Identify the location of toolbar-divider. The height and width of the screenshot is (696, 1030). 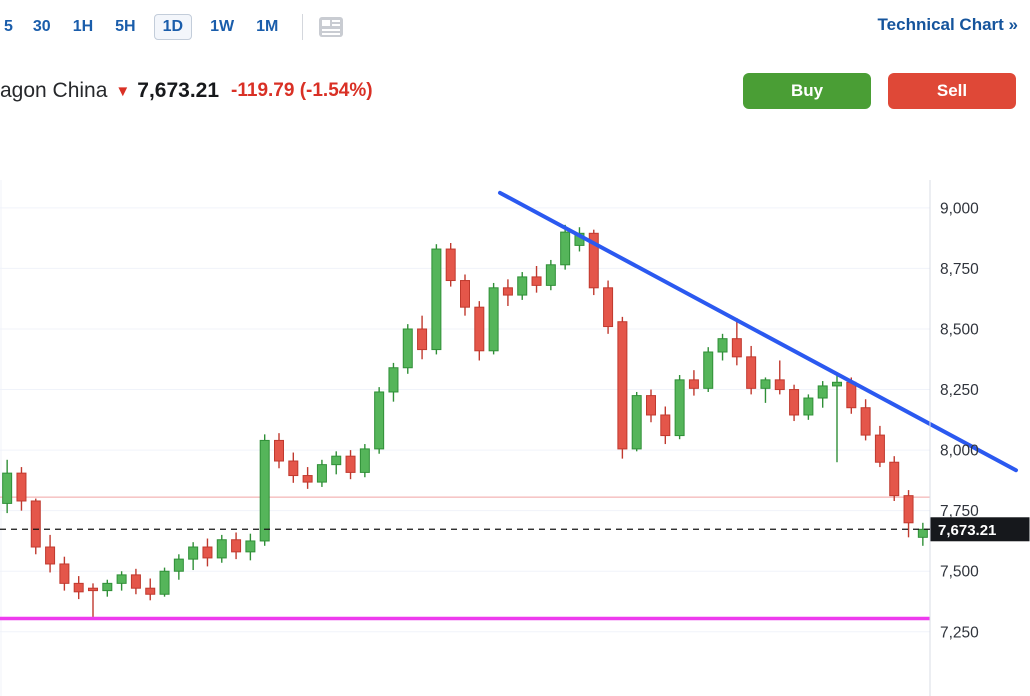
(303, 27).